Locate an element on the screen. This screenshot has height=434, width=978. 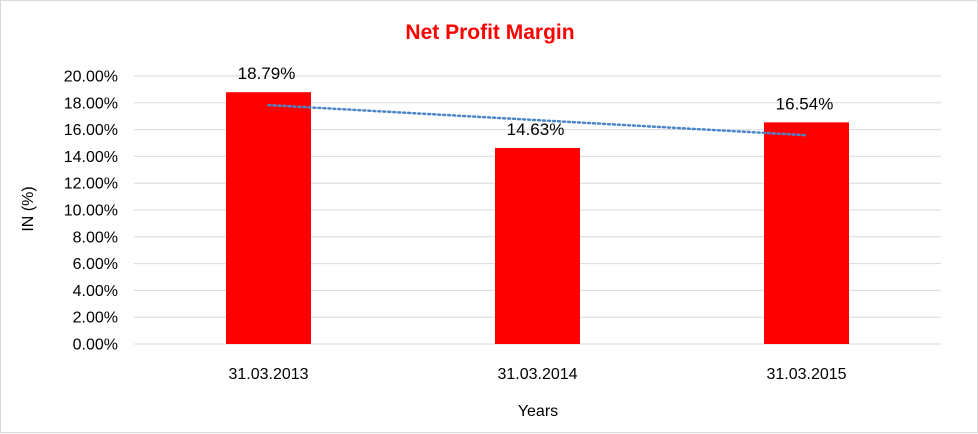
chart-title: Net Profit Margin is located at coordinates (489, 32).